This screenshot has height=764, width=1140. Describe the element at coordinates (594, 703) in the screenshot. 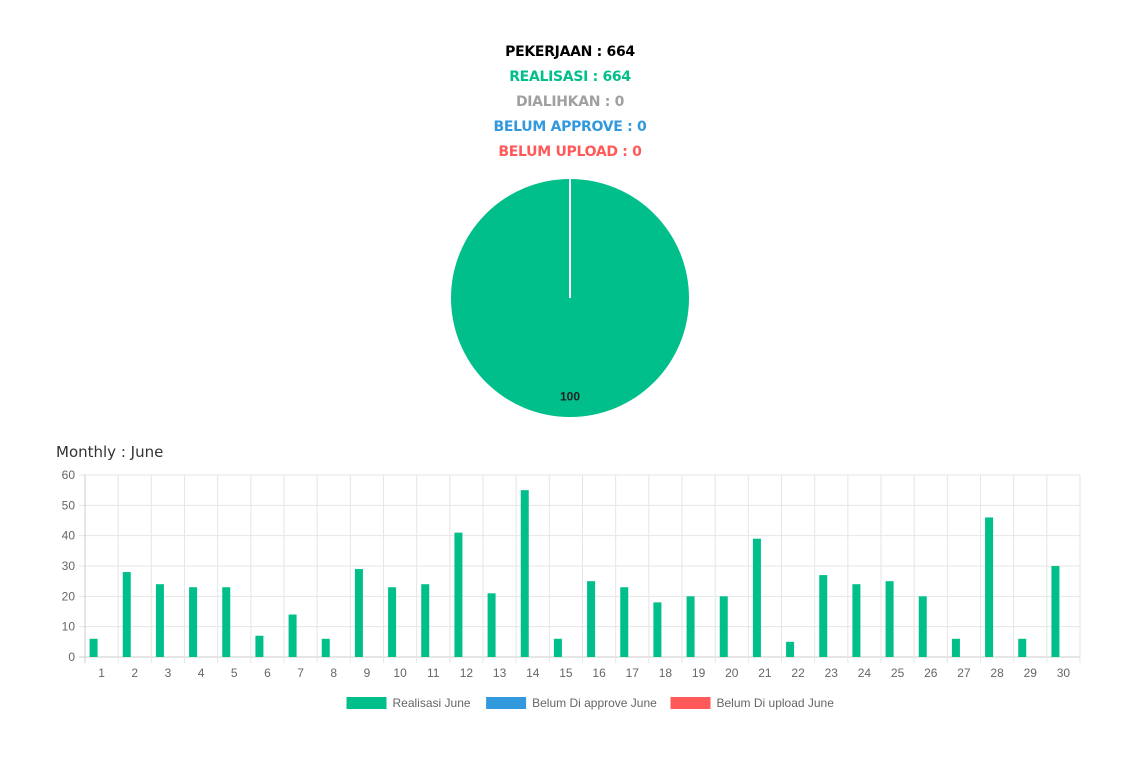

I see `legend-label: Belum Di approve June` at that location.